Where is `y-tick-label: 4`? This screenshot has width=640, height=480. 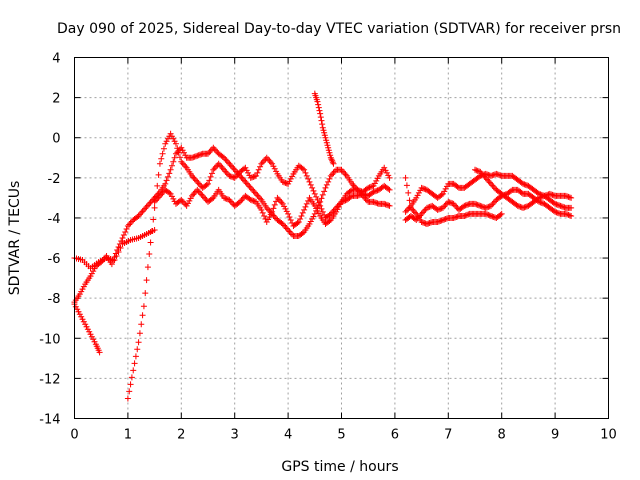
y-tick-label: 4 is located at coordinates (56, 59).